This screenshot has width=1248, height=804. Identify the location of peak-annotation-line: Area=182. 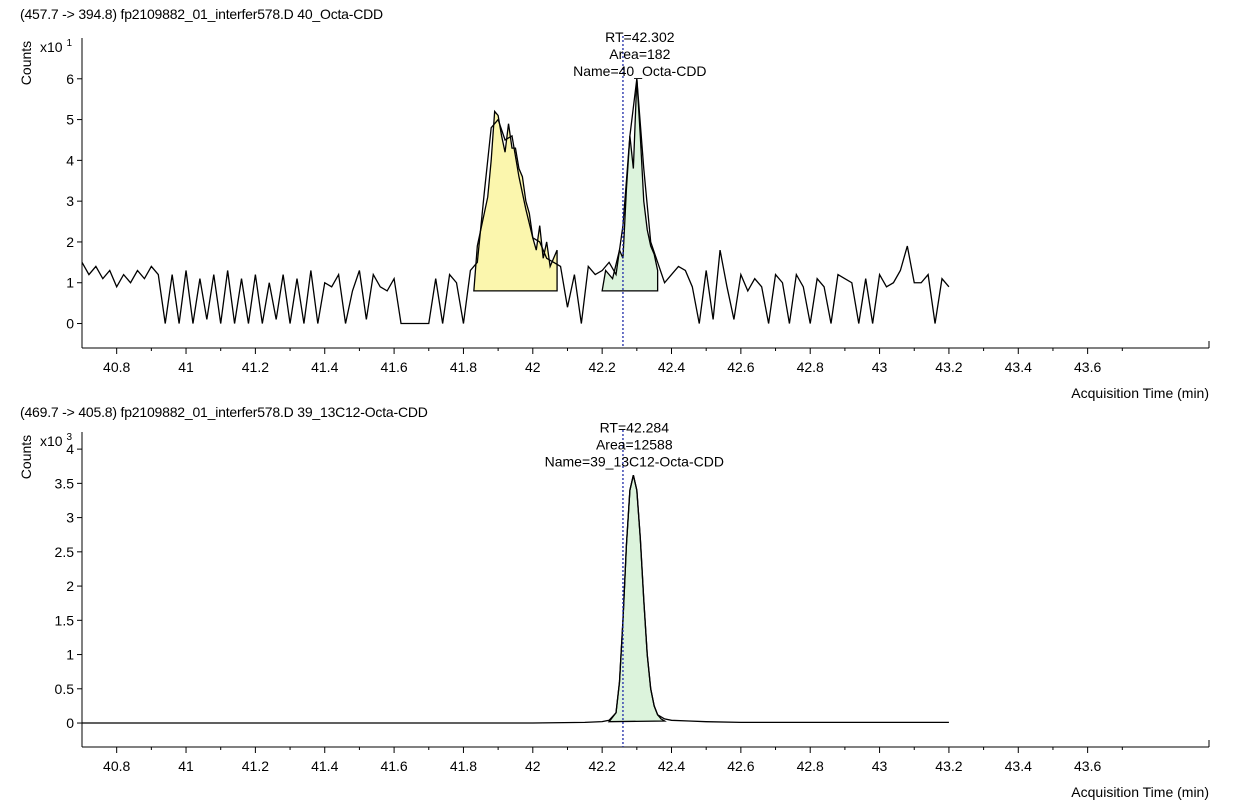
(639, 54).